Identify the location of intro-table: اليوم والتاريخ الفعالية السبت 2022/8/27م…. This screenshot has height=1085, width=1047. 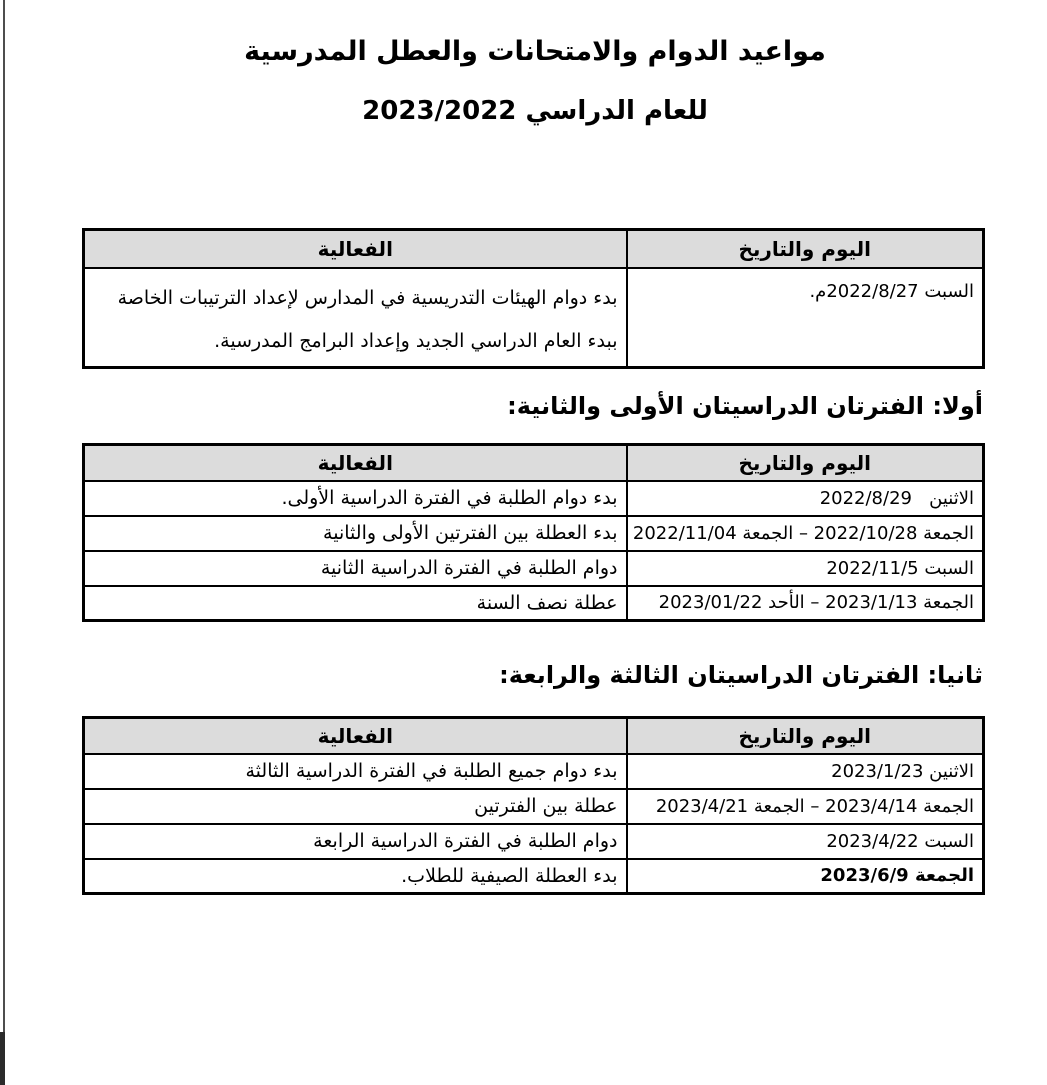
(533, 298).